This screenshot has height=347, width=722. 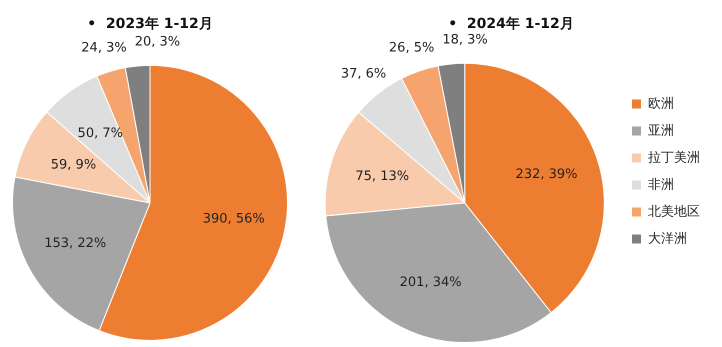 I want to click on data-label: 75, 13%, so click(x=382, y=176).